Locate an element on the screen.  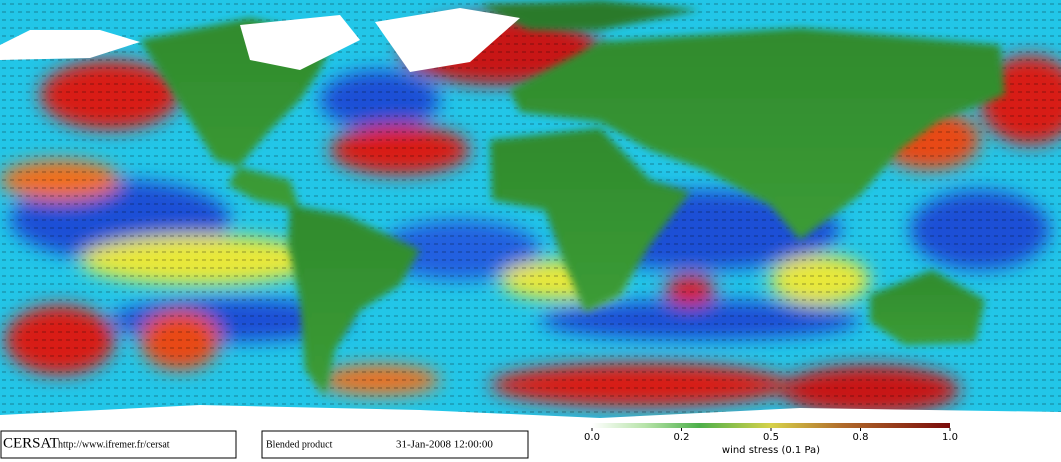
colorbar: wind stress (0.1 Pa) 0.0 0.2 0.5 0.8 1.0 is located at coordinates (771, 439).